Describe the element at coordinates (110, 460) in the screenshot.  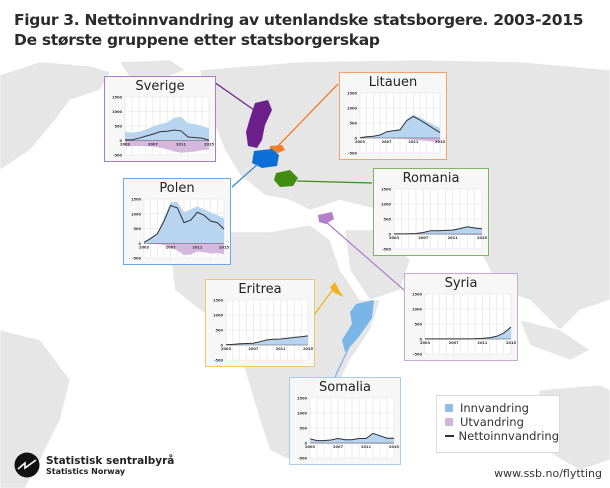
I see `logo-name: Statistisk sentralbyrå` at that location.